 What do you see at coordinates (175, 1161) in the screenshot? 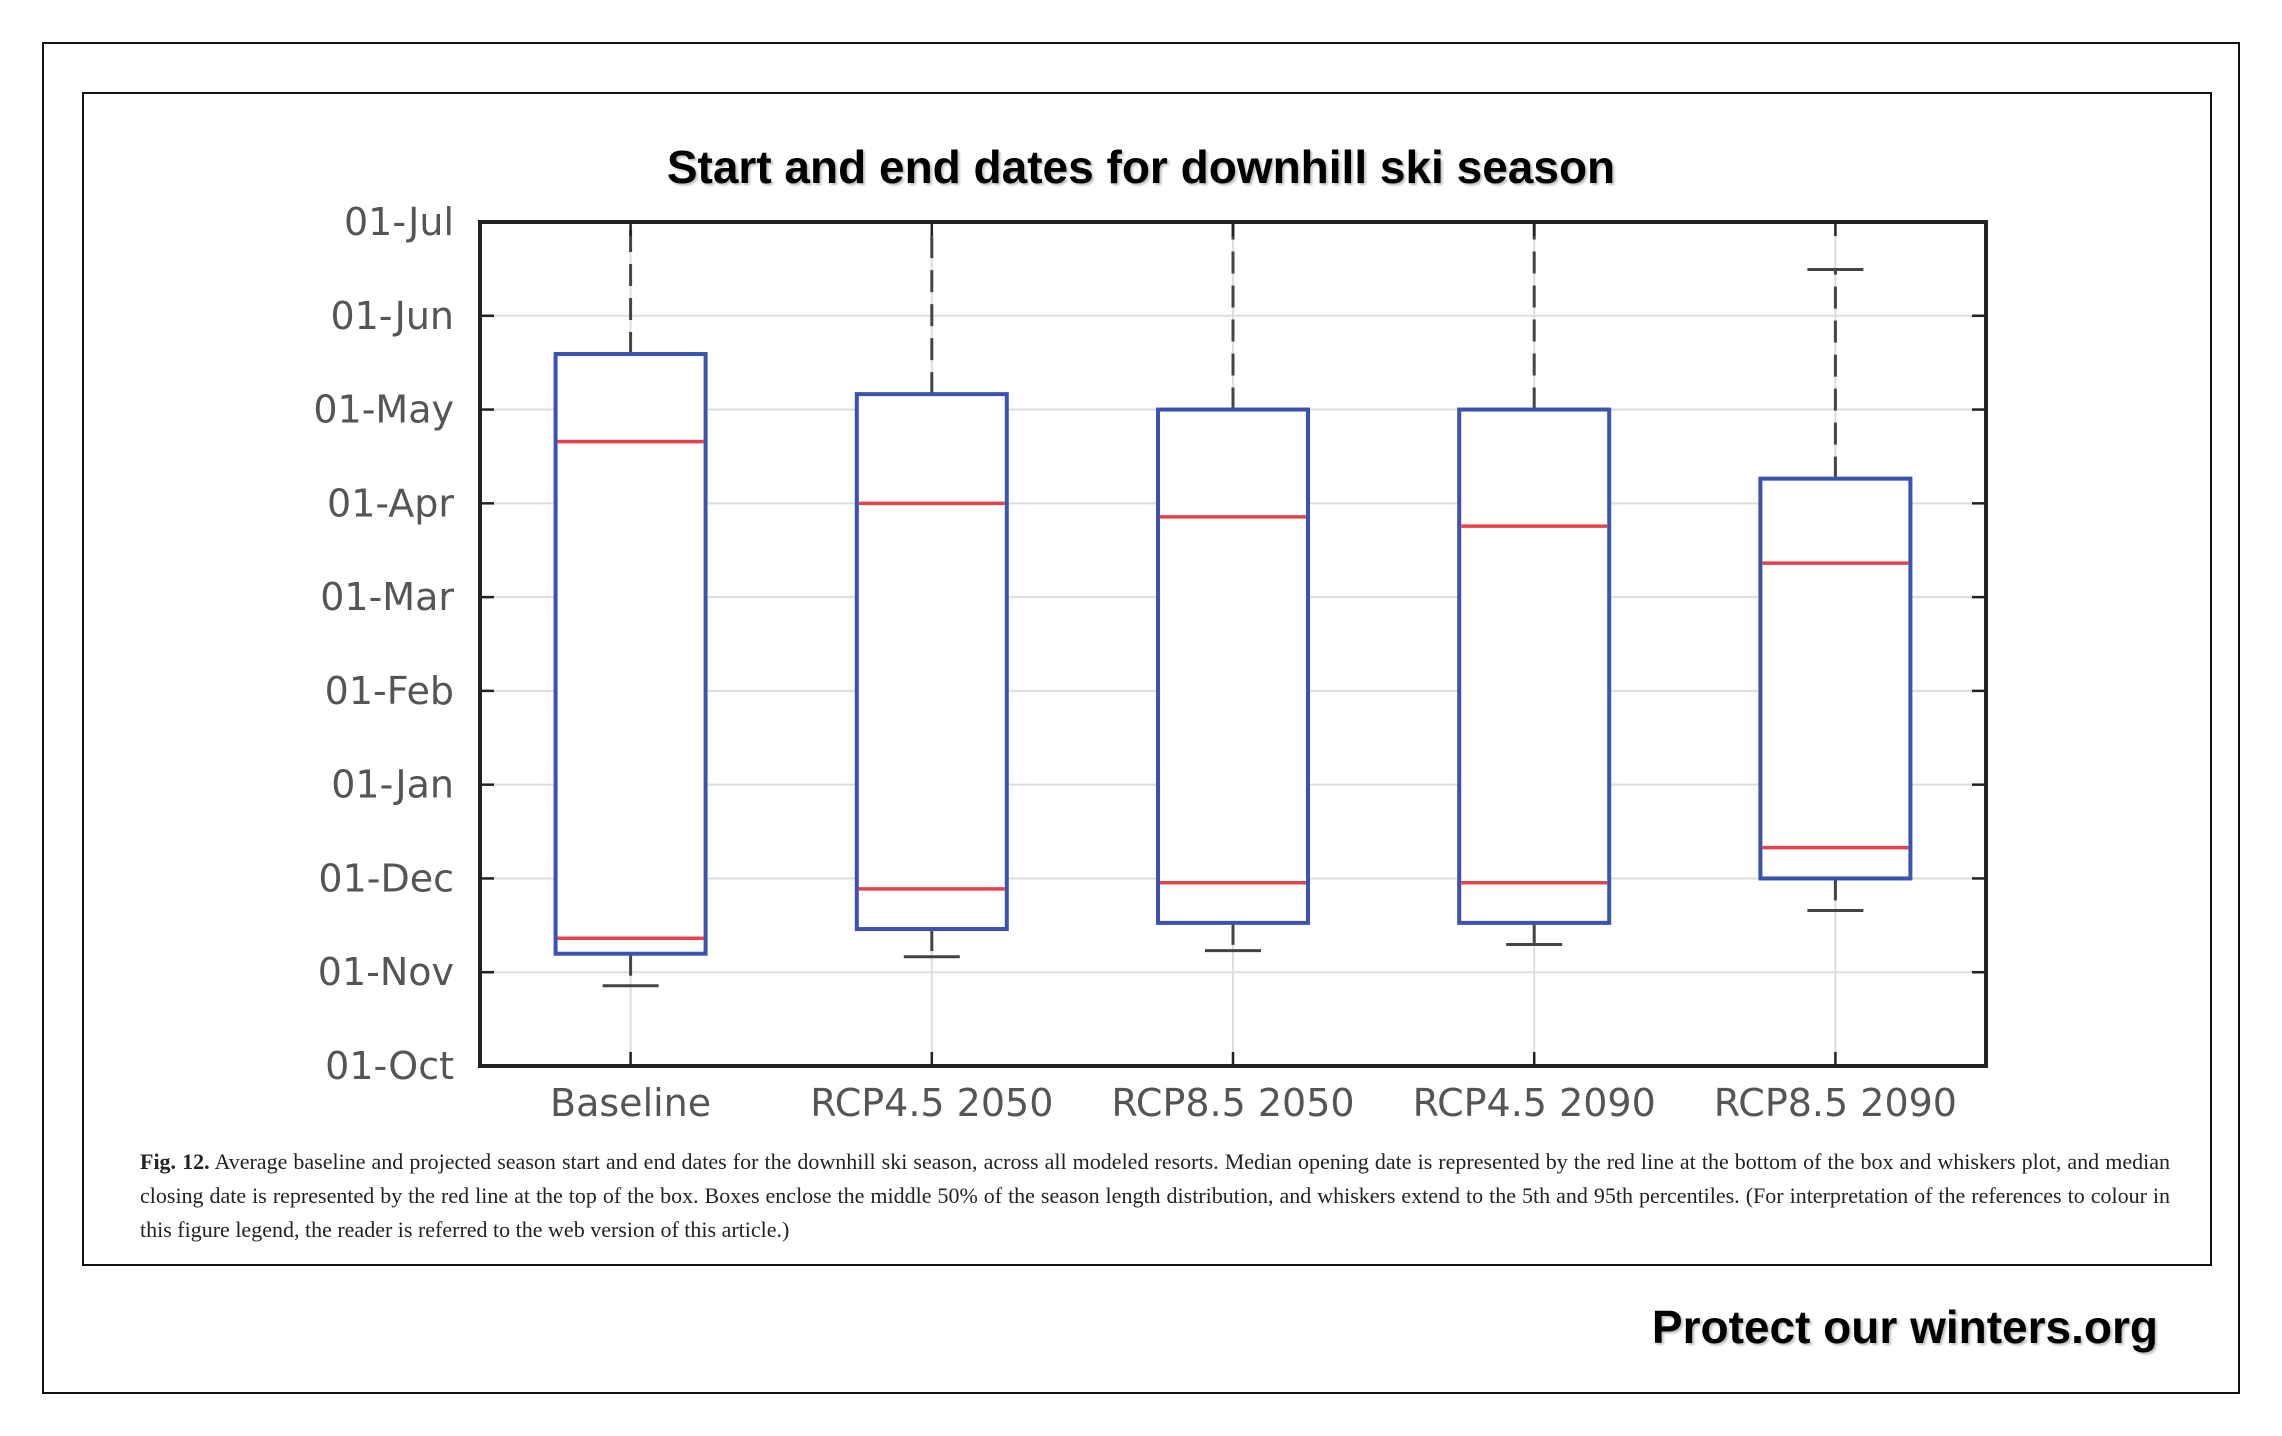
I see `caption-label: Fig. 12.` at bounding box center [175, 1161].